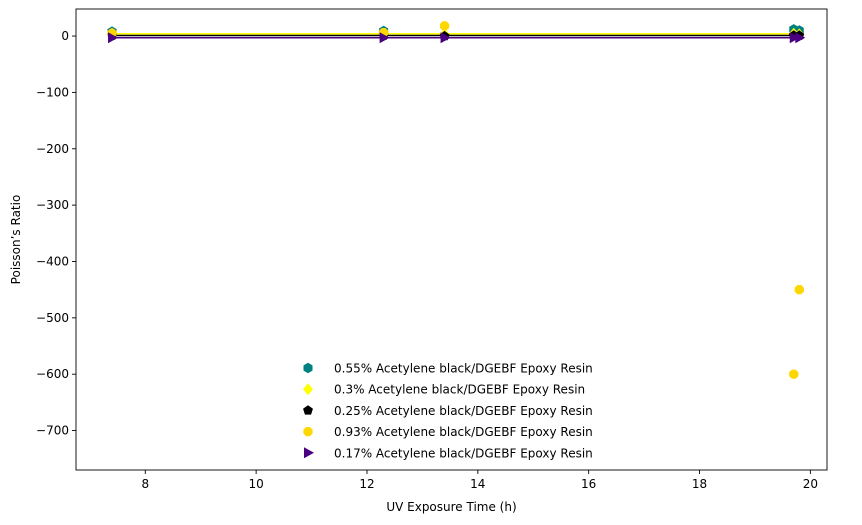  Describe the element at coordinates (699, 484) in the screenshot. I see `x-tick-label: 18` at that location.